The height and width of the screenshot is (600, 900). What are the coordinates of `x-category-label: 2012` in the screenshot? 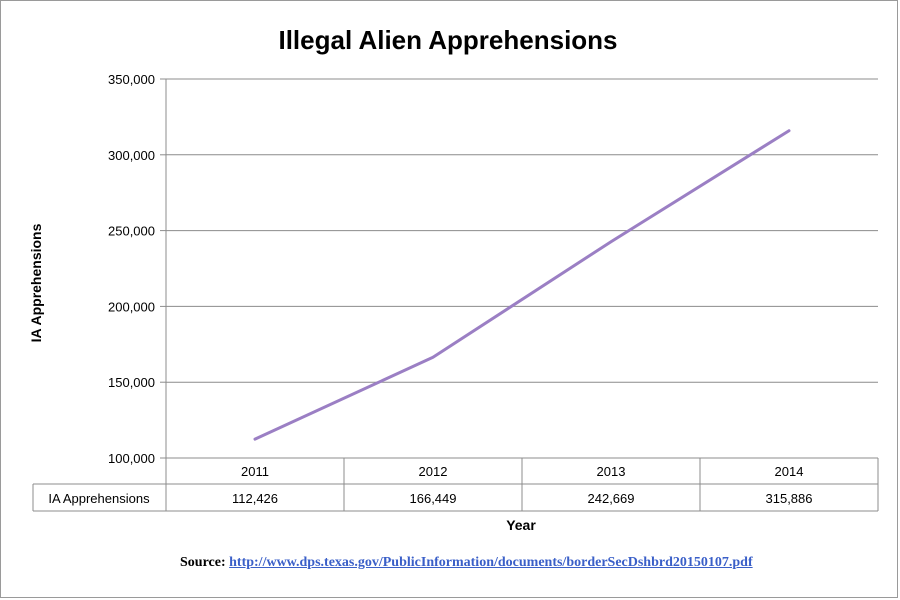 It's located at (433, 471).